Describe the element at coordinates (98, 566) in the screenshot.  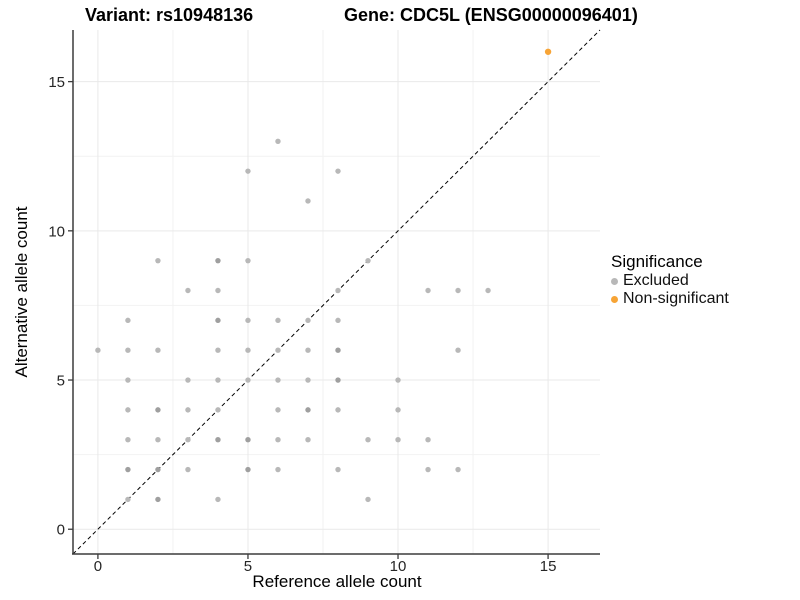
I see `x-tick-label: 0` at that location.